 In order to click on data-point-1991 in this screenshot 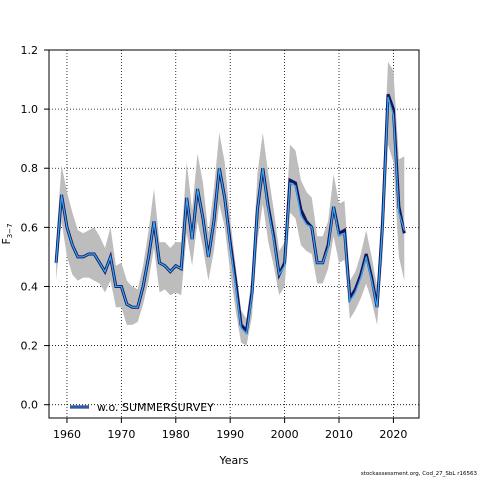, I will do `click(236, 286)`.